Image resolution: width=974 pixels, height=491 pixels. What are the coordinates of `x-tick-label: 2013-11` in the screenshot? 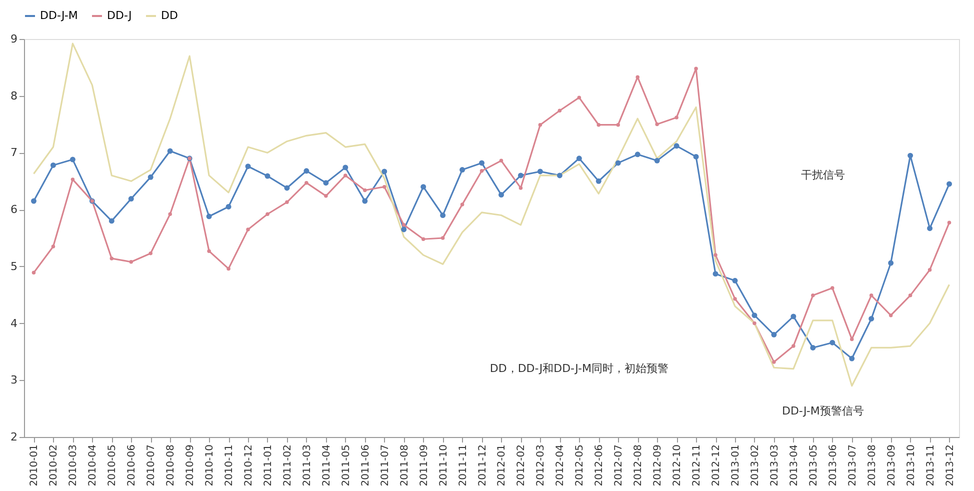 It's located at (930, 465).